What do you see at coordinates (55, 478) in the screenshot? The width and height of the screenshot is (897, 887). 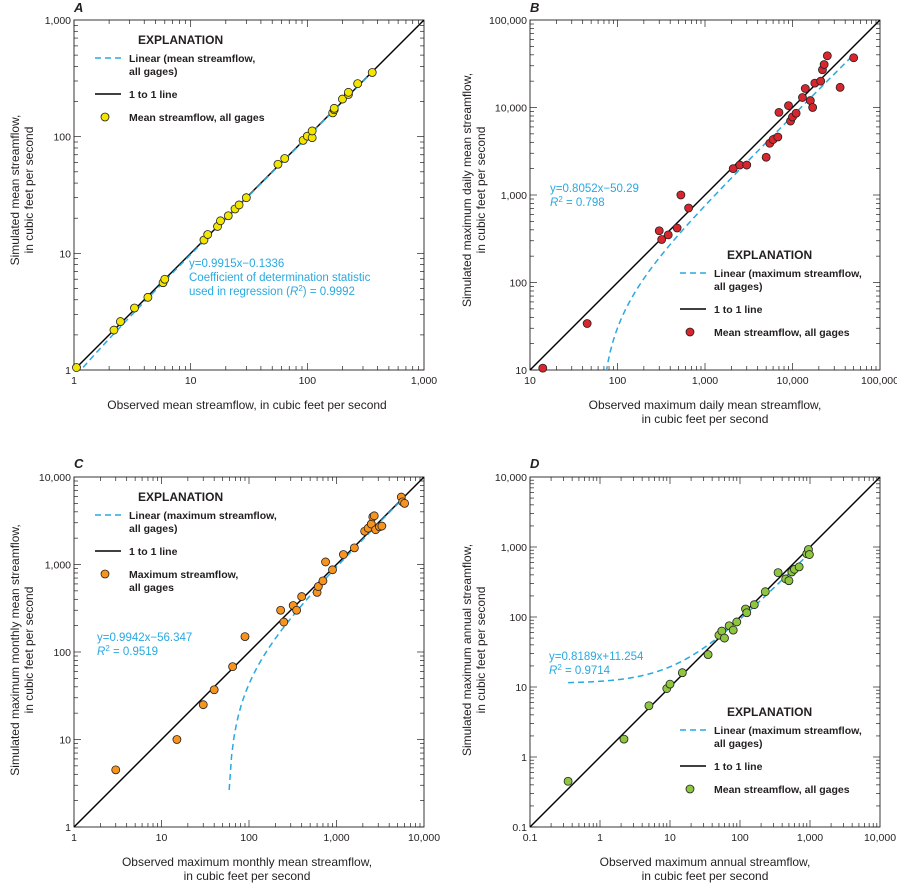 I see `y-tick-label: 10,000` at bounding box center [55, 478].